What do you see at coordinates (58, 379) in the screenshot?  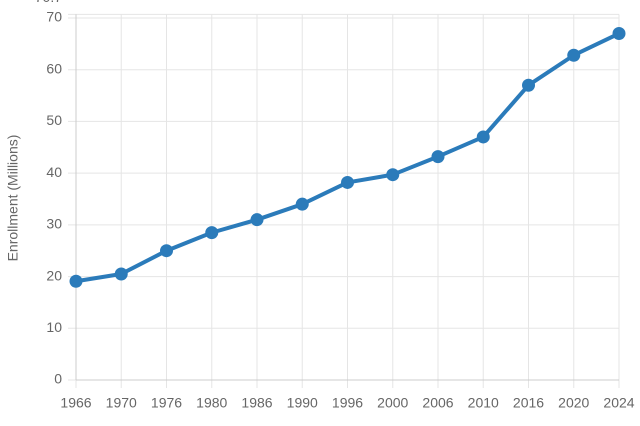 I see `y-tick-label: 0` at bounding box center [58, 379].